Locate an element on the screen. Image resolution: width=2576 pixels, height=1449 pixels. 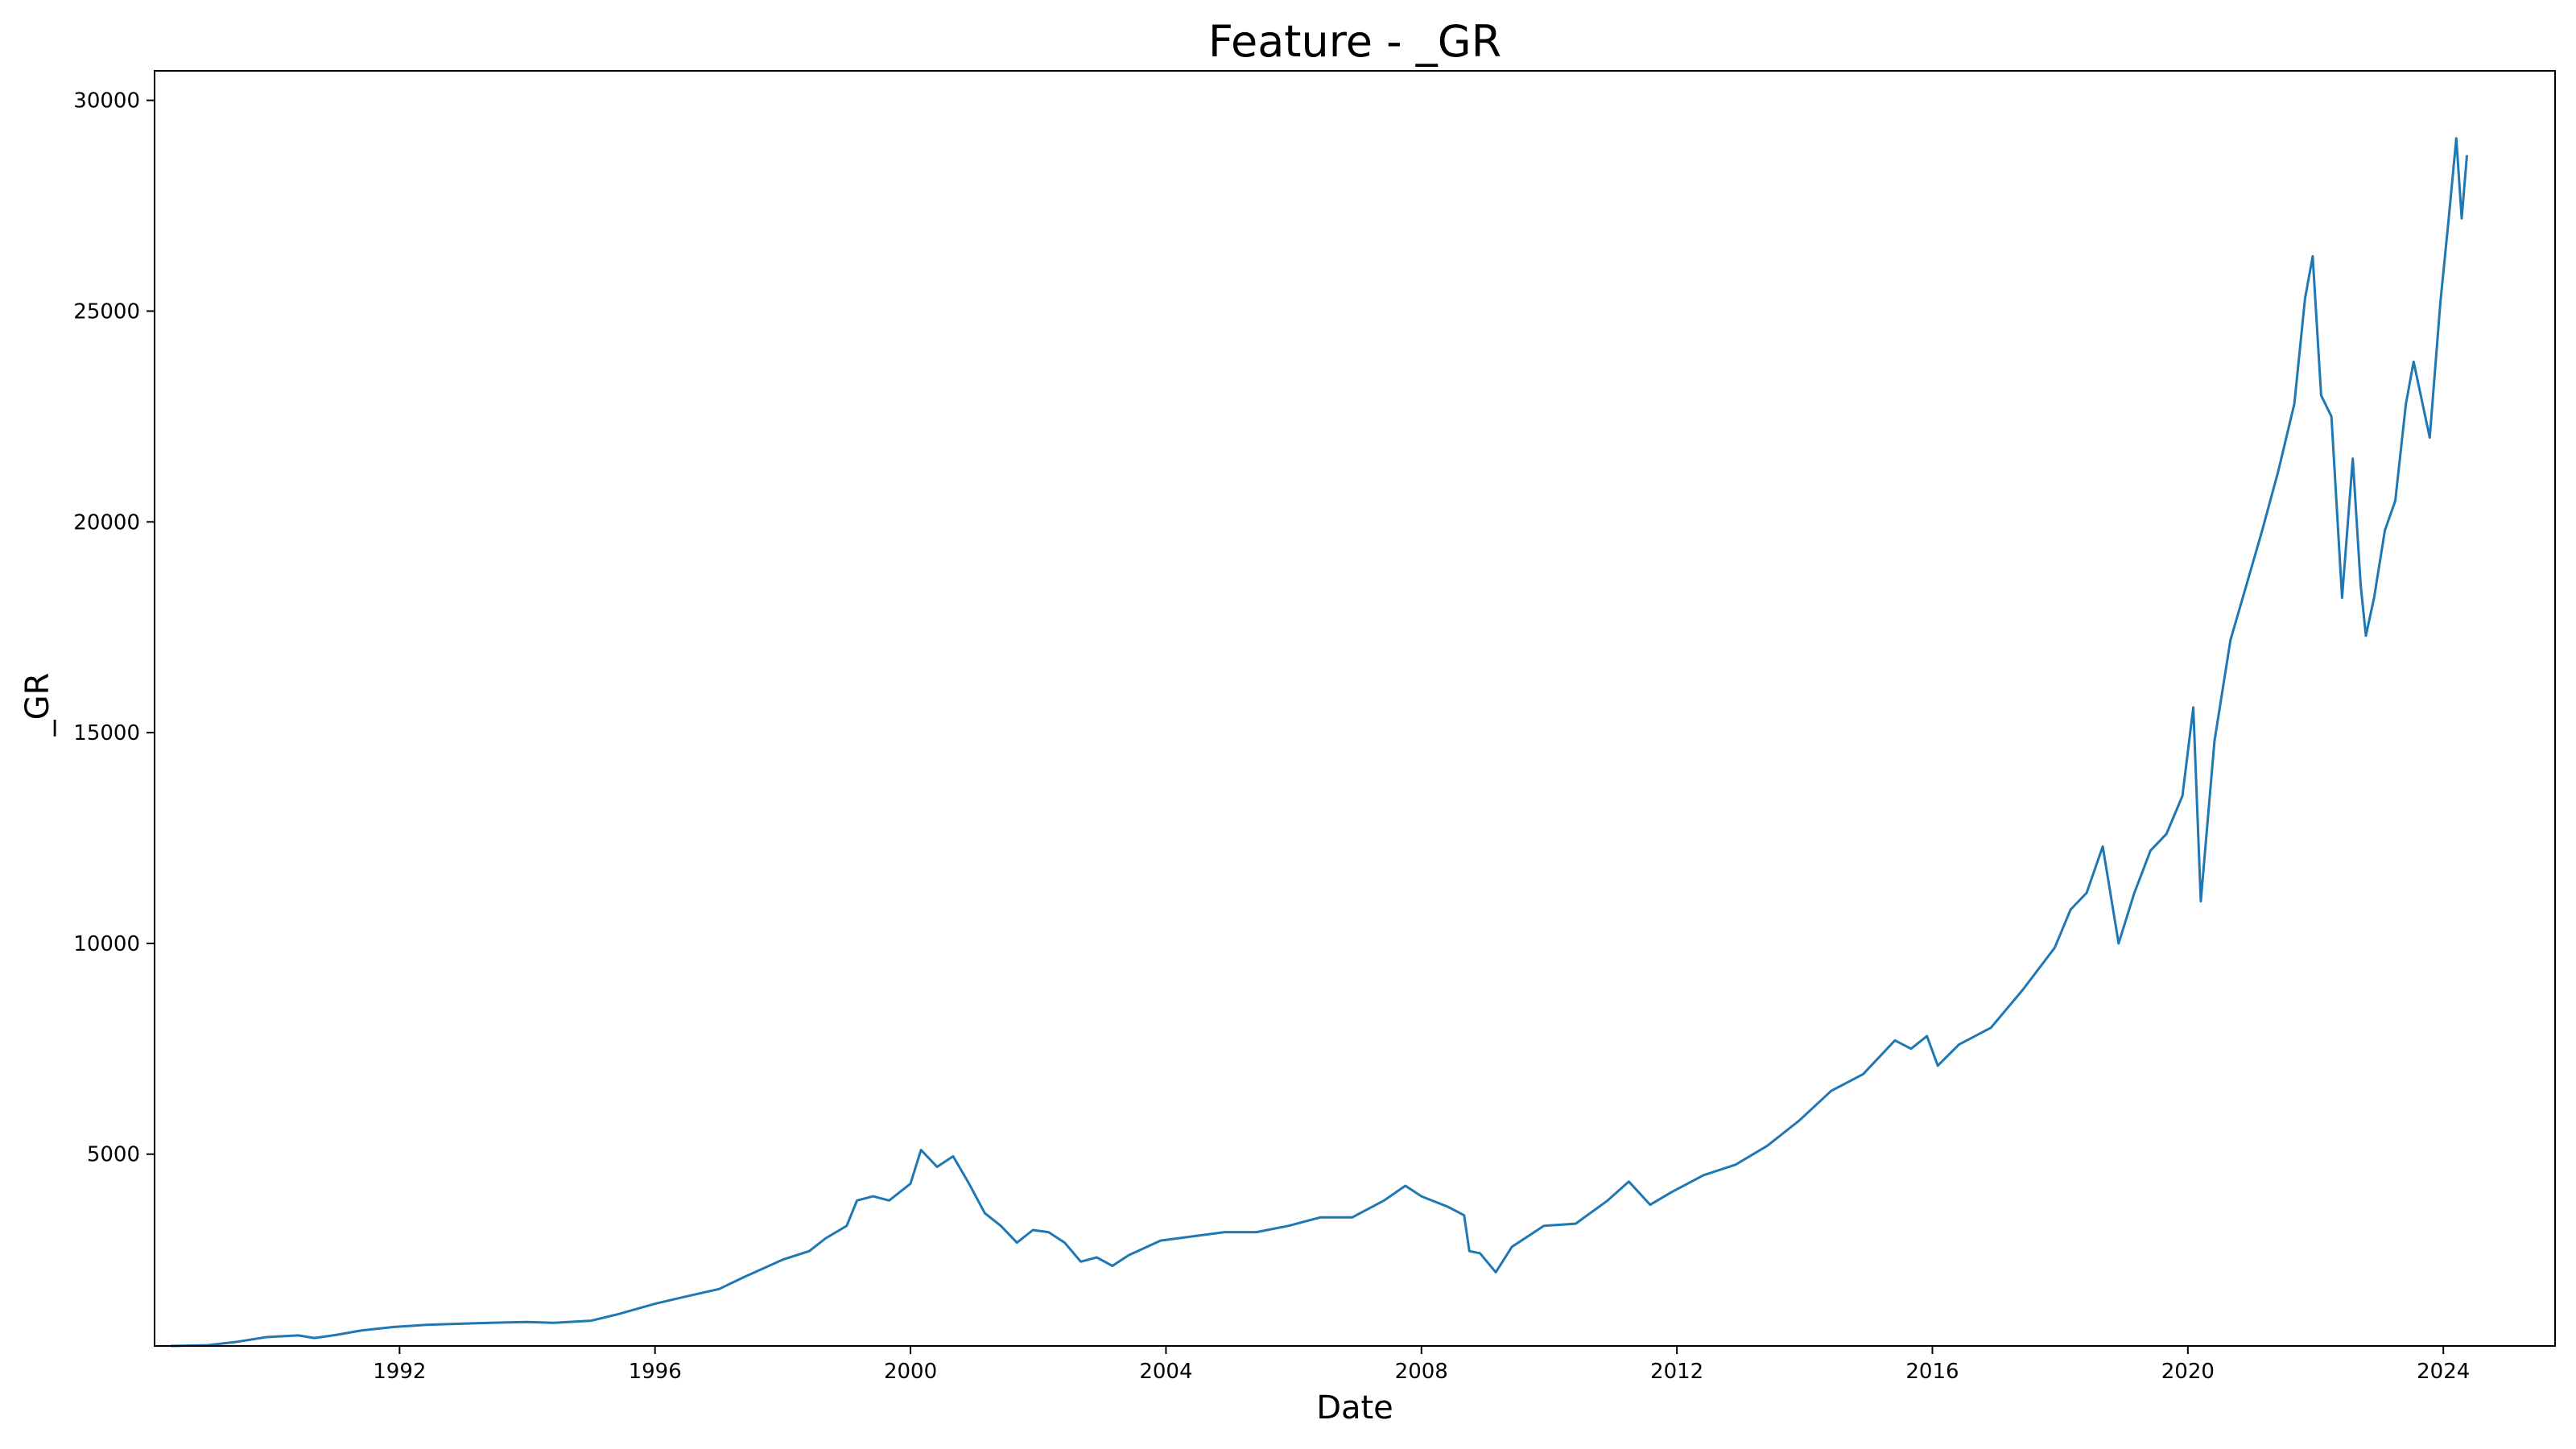
y-tick-label: 30000 is located at coordinates (106, 101).